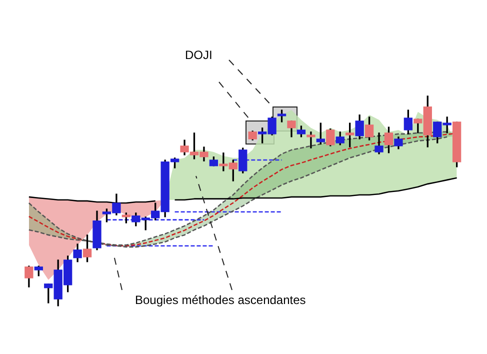 The image size is (487, 354). I want to click on text: DOJI, so click(198, 55).